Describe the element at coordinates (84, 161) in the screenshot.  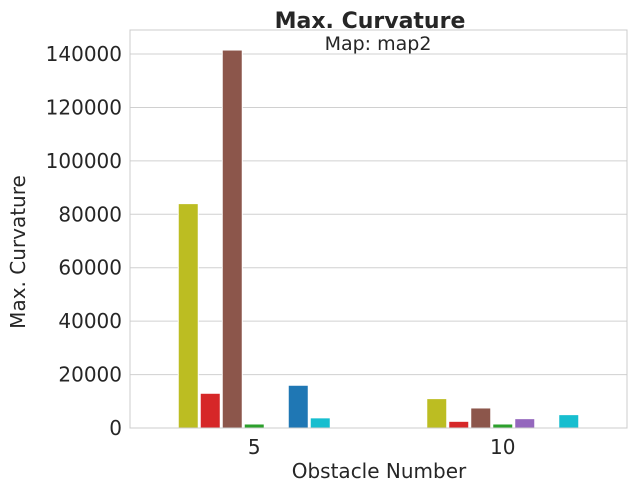
I see `y-tick-label: 100000` at that location.